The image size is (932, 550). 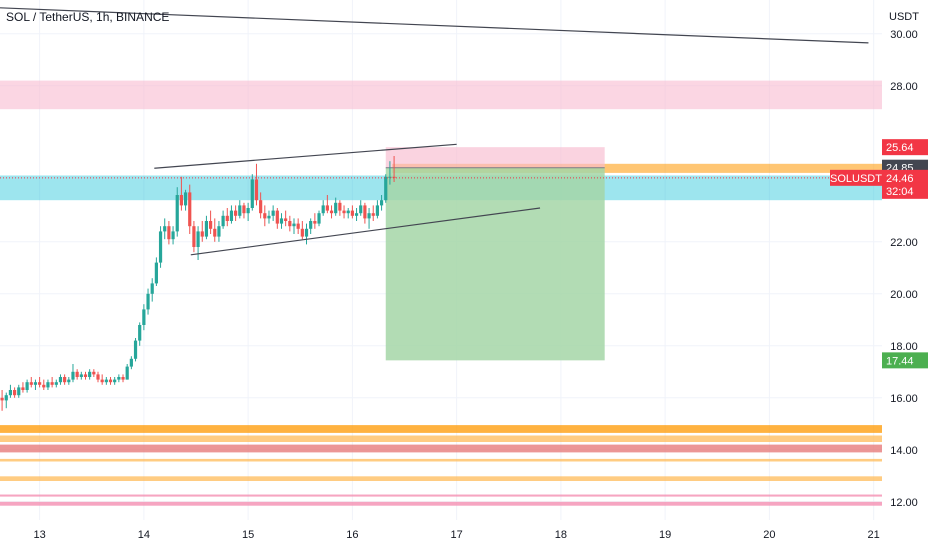 I want to click on wedge-lower, so click(x=365, y=231).